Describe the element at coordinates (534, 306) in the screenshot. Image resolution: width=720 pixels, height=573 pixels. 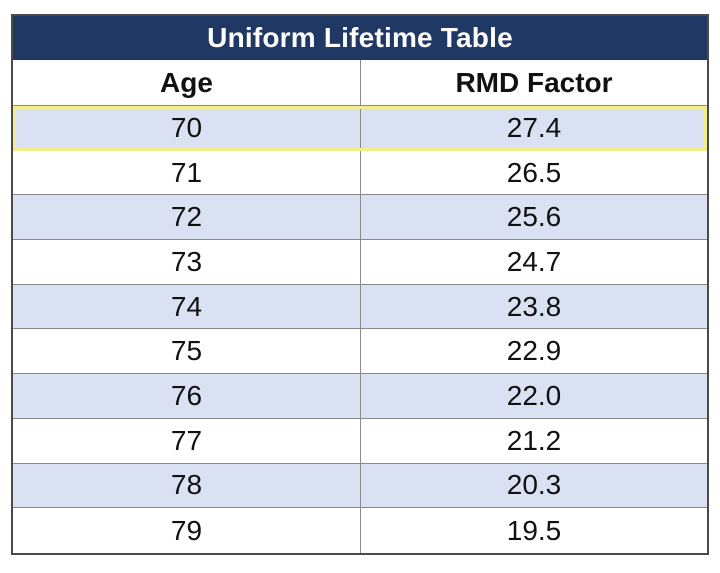
I see `rmd-factor-cell: 23.8` at that location.